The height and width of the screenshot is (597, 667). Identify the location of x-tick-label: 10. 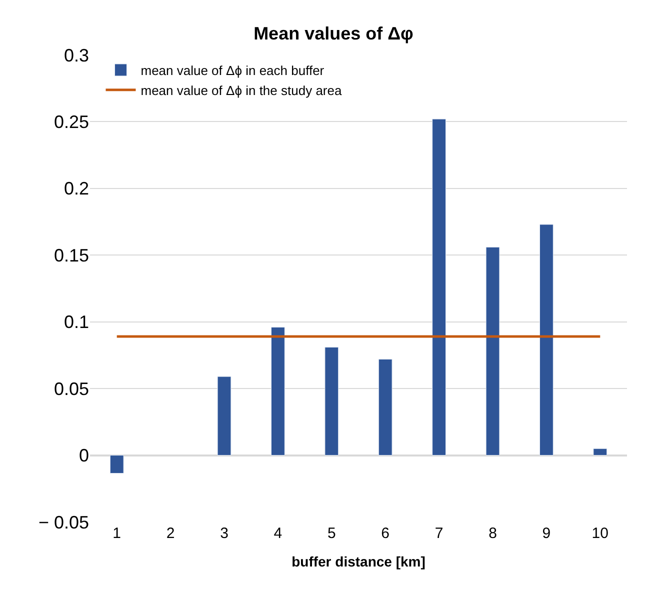
(600, 533).